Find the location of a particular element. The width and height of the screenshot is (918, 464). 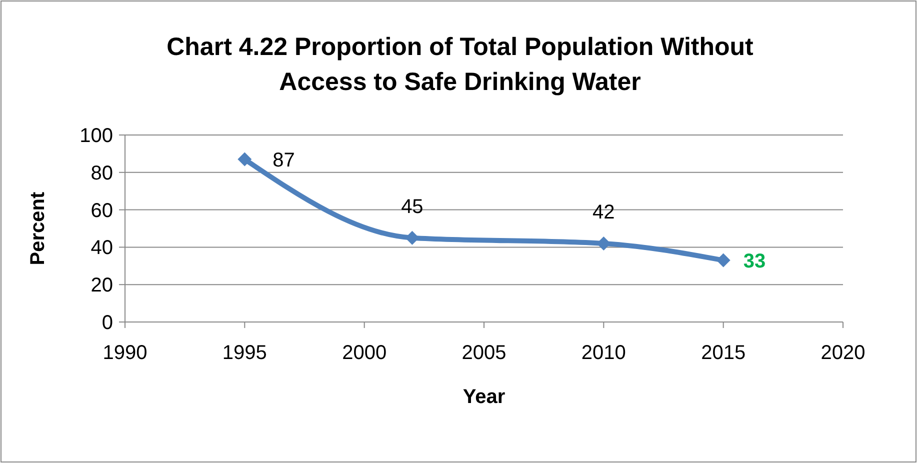

x-tick-label: 2005 is located at coordinates (484, 353).